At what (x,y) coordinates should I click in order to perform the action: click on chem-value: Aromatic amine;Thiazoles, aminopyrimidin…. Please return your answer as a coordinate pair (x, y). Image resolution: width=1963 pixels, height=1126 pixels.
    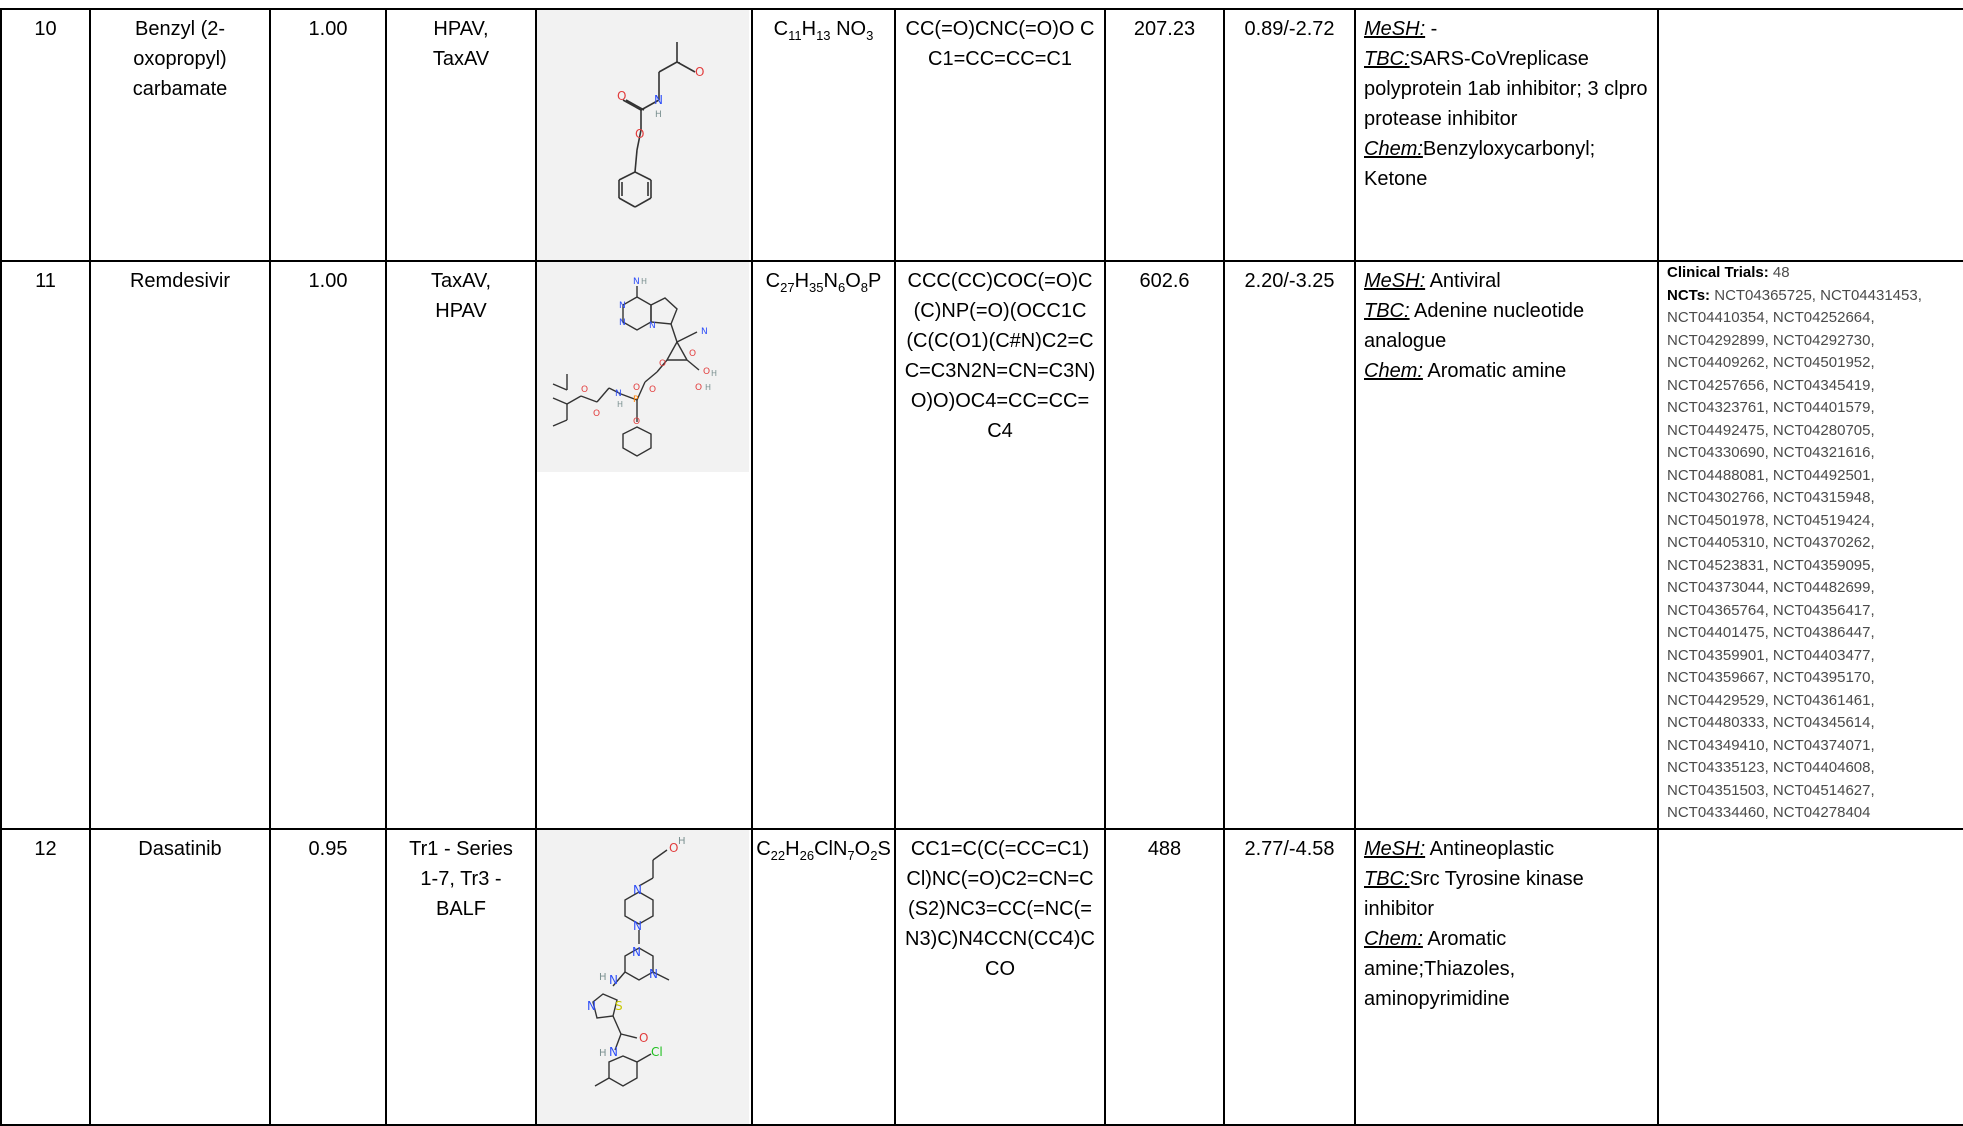
    Looking at the image, I should click on (1440, 969).